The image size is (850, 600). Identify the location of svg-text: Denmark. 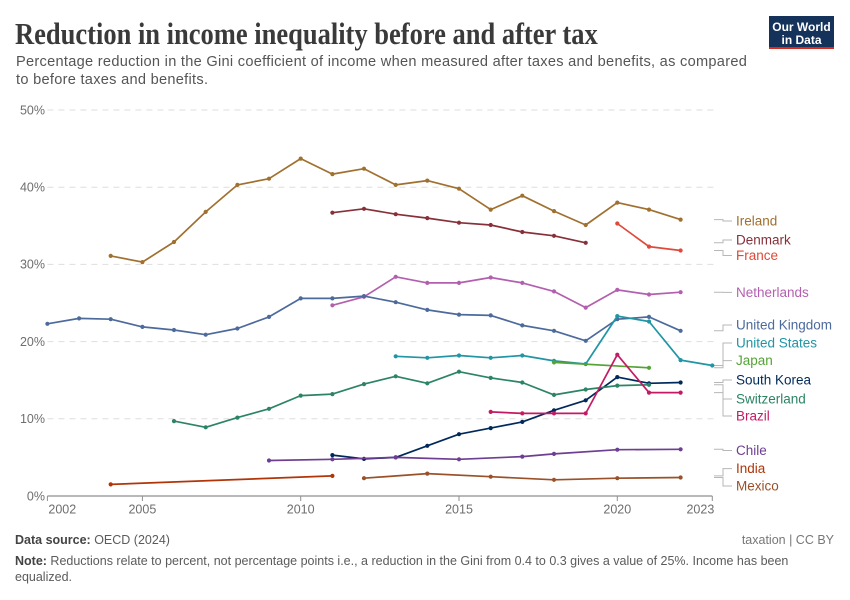
(763, 240).